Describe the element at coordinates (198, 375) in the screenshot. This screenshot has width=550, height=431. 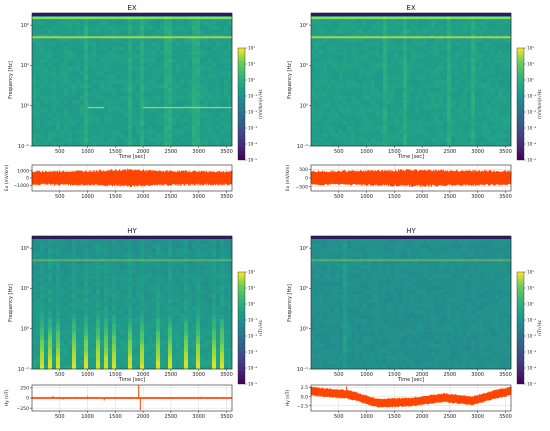
I see `x-tick-label: 3000` at that location.